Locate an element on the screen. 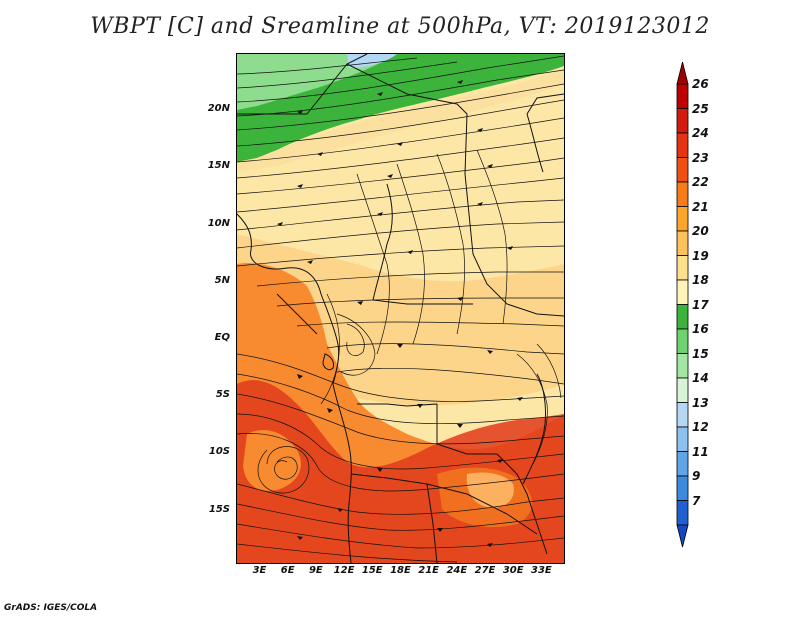 Image resolution: width=800 pixels, height=618 pixels. field-yellow-band is located at coordinates (400, 120).